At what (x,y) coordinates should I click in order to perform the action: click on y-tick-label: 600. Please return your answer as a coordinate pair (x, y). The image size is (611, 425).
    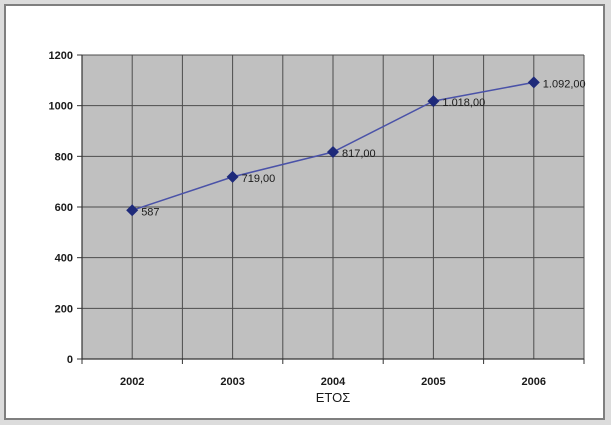
    Looking at the image, I should click on (64, 208).